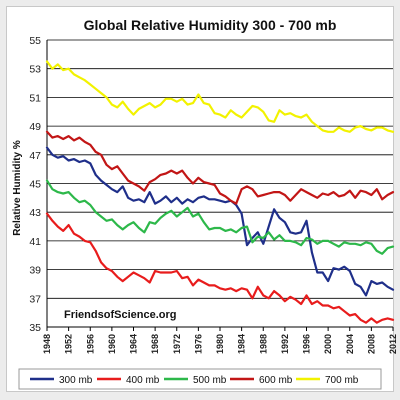 This screenshot has width=400, height=400. What do you see at coordinates (47, 344) in the screenshot?
I see `x-tick-label: 1948` at bounding box center [47, 344].